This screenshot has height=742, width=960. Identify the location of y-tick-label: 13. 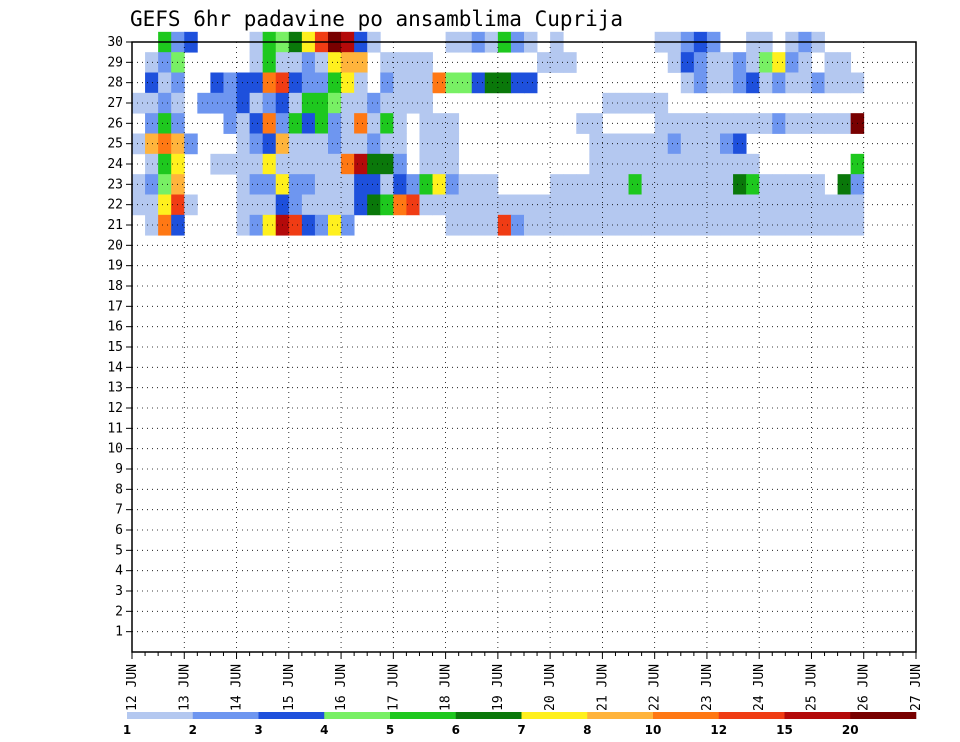
(115, 388).